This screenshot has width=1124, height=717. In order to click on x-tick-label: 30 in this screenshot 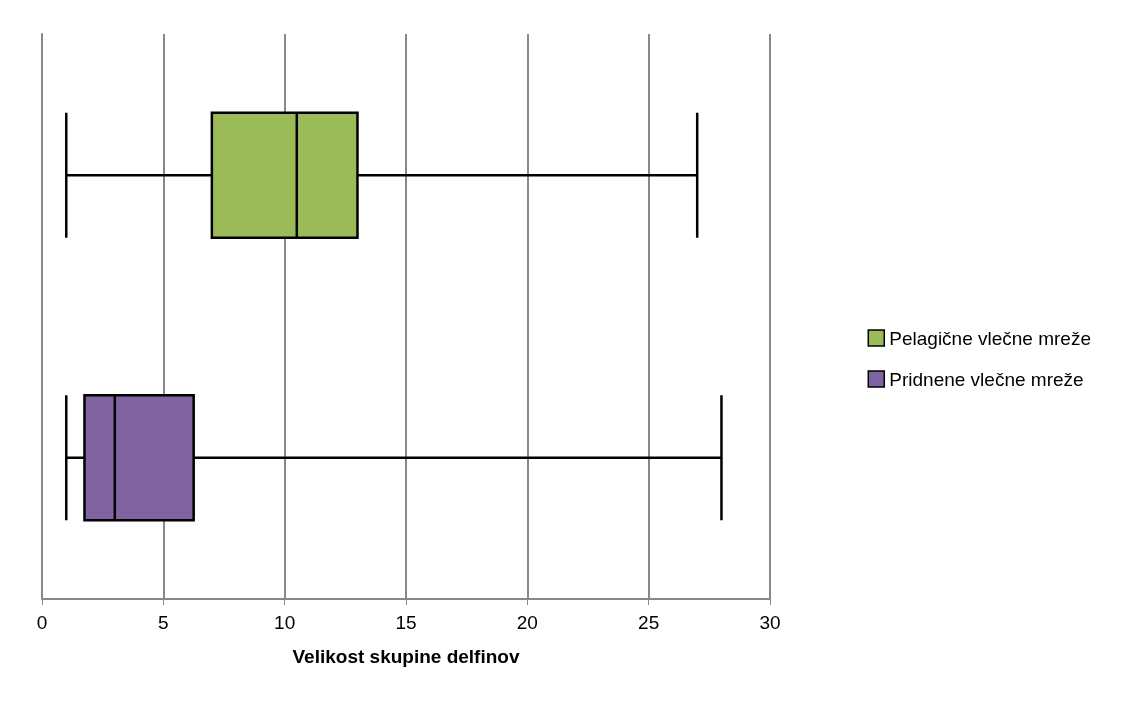, I will do `click(770, 622)`.